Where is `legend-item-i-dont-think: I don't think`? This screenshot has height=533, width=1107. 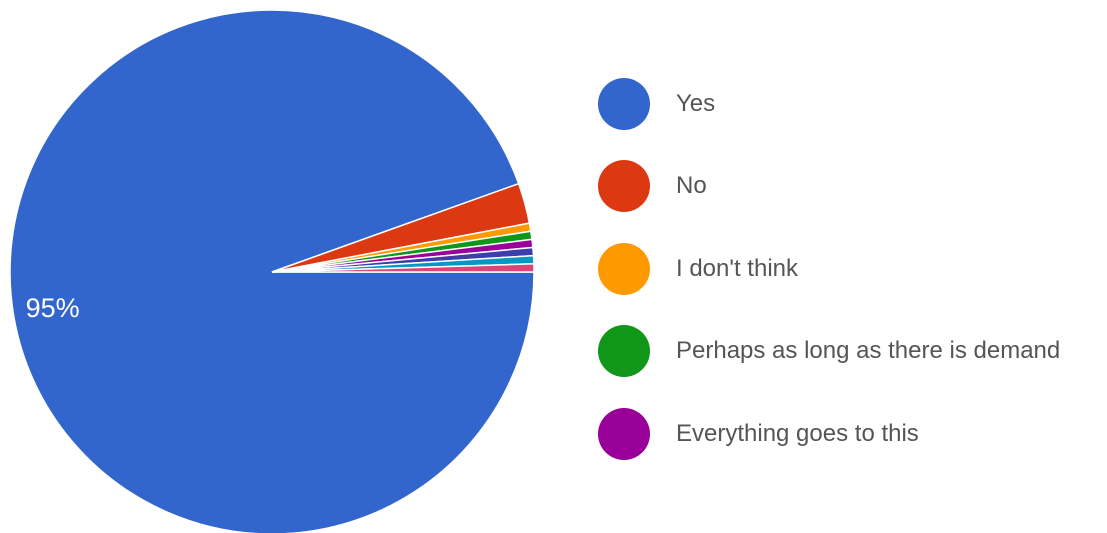 legend-item-i-dont-think: I don't think is located at coordinates (850, 268).